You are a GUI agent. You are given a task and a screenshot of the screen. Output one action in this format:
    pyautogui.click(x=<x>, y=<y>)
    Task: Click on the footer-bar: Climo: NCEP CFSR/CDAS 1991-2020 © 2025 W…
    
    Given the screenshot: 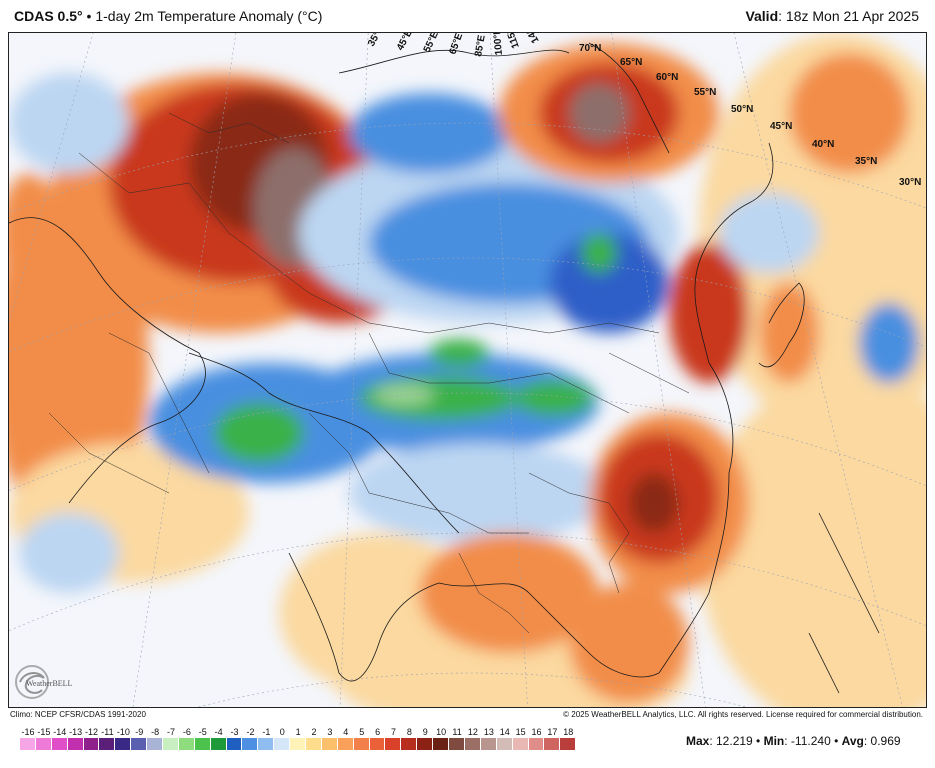 What is the action you would take?
    pyautogui.click(x=467, y=738)
    